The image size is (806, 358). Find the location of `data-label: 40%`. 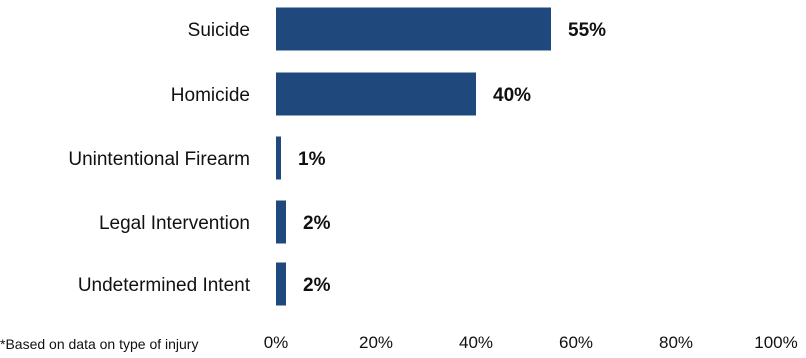

data-label: 40% is located at coordinates (512, 95).